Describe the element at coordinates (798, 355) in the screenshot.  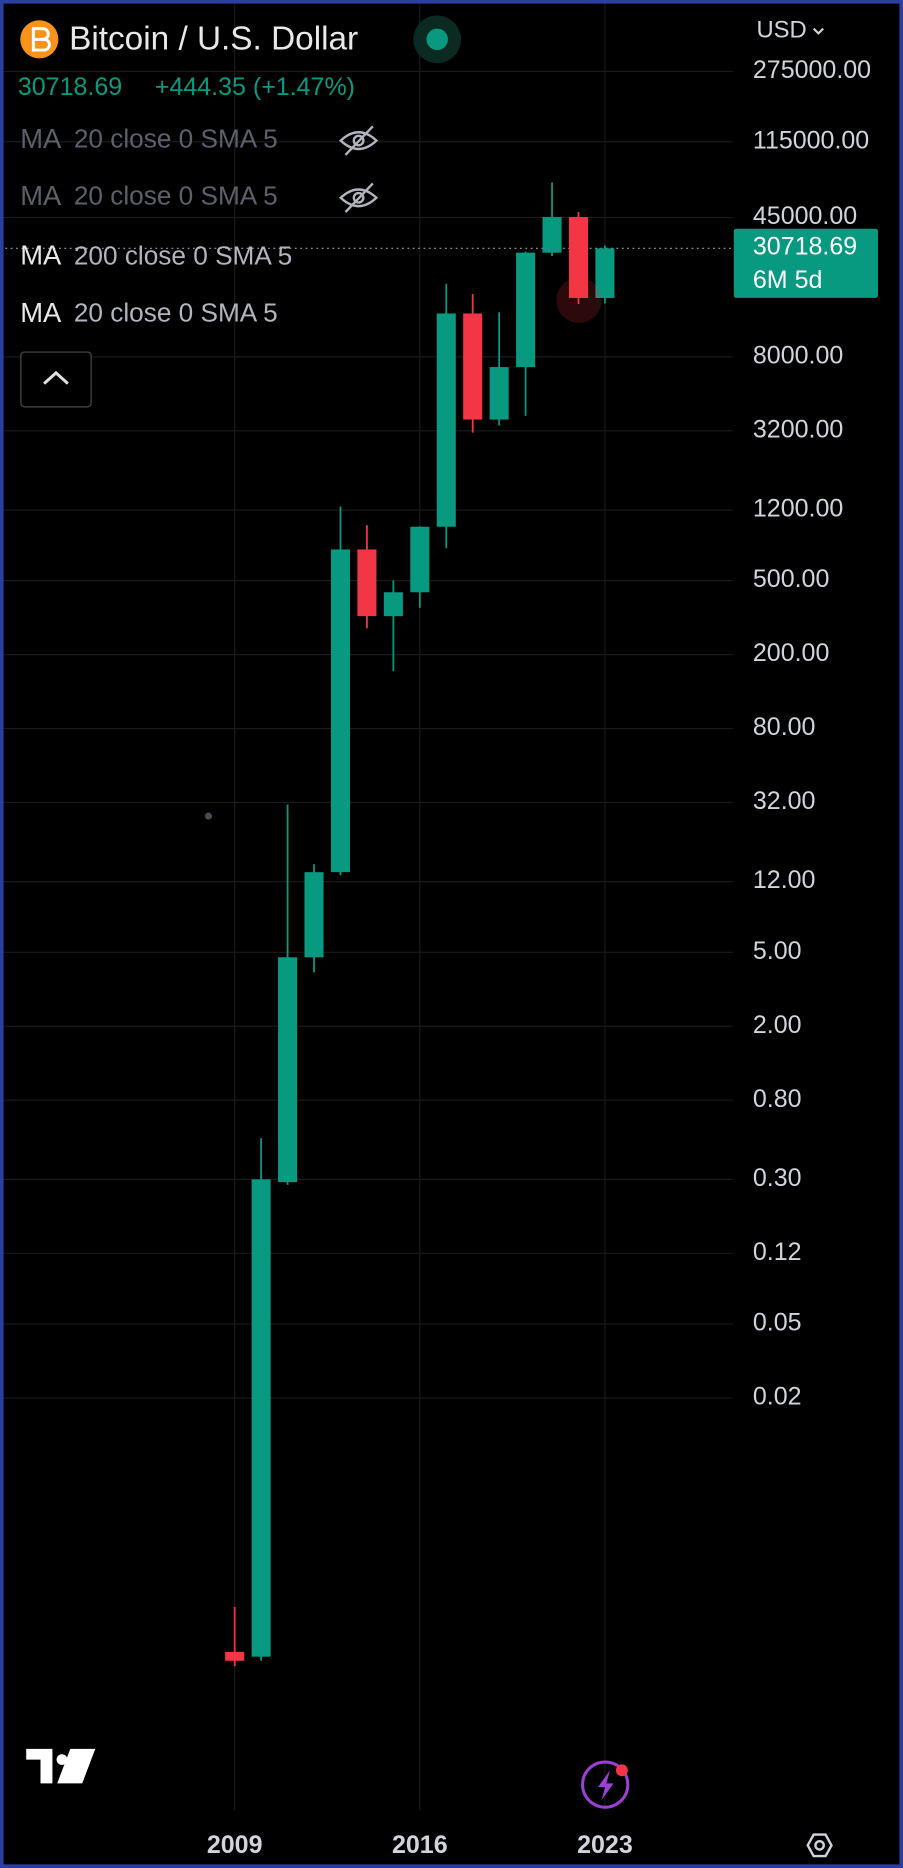
I see `y-tick-label: 8000.00` at that location.